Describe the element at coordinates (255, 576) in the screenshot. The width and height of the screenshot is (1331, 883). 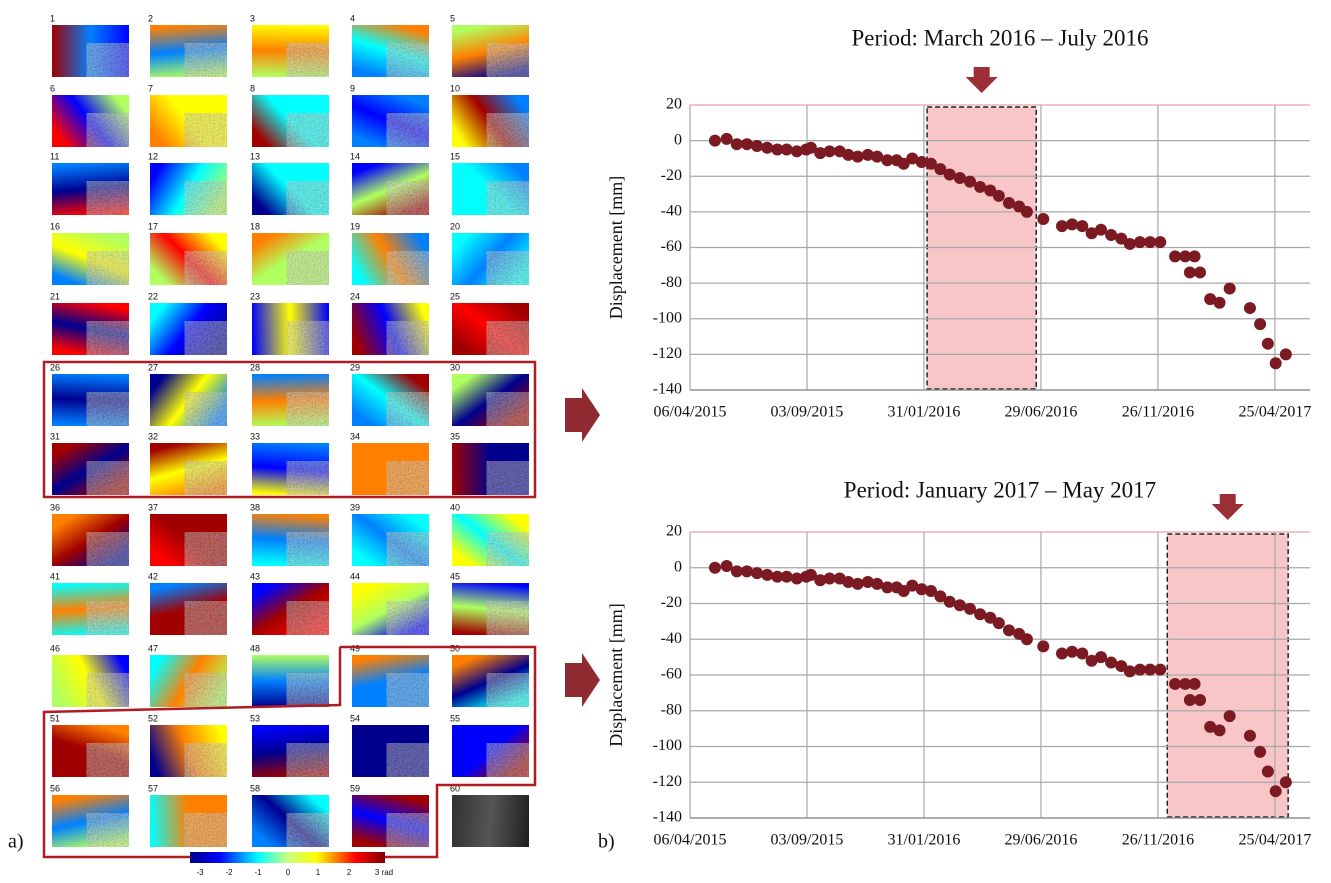
I see `tile-number: 43` at that location.